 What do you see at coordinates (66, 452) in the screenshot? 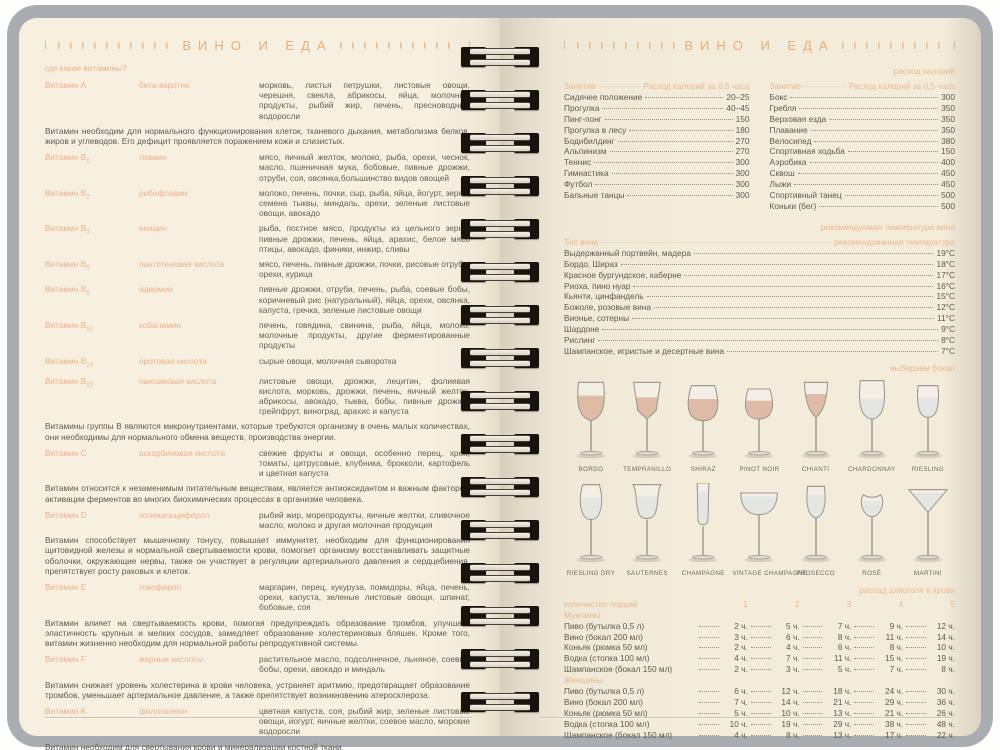
I see `vitamin-name: Витамин C` at bounding box center [66, 452].